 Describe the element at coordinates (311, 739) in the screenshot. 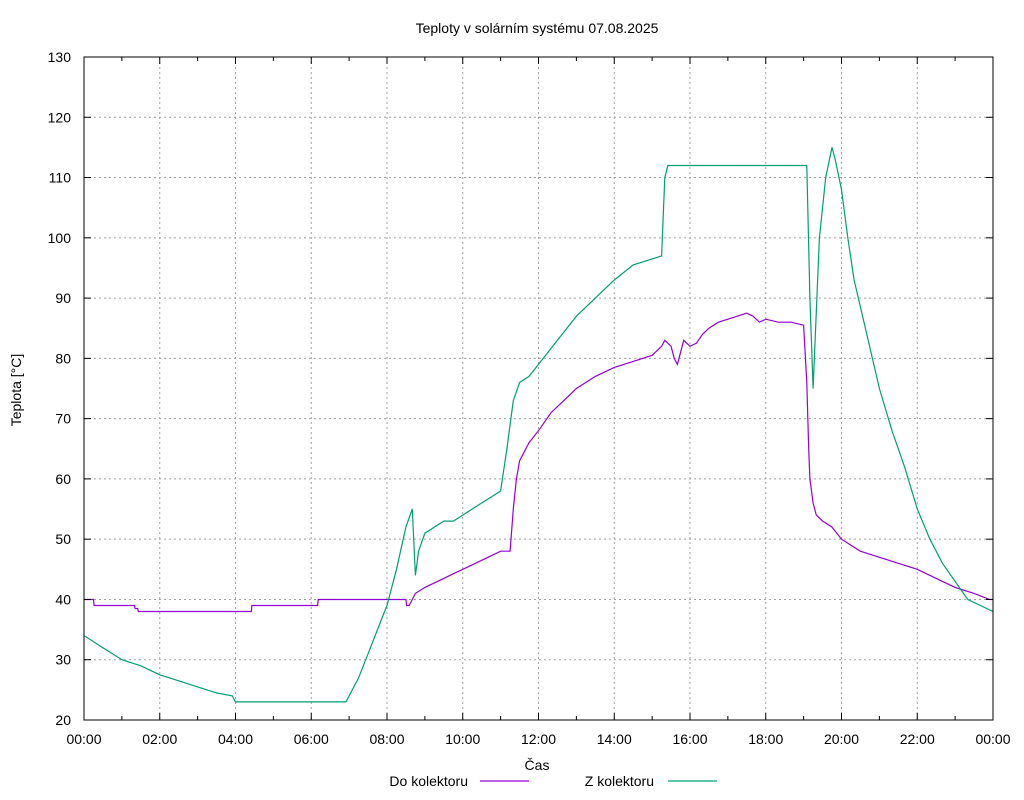

I see `x-tick-label: 06:00` at that location.